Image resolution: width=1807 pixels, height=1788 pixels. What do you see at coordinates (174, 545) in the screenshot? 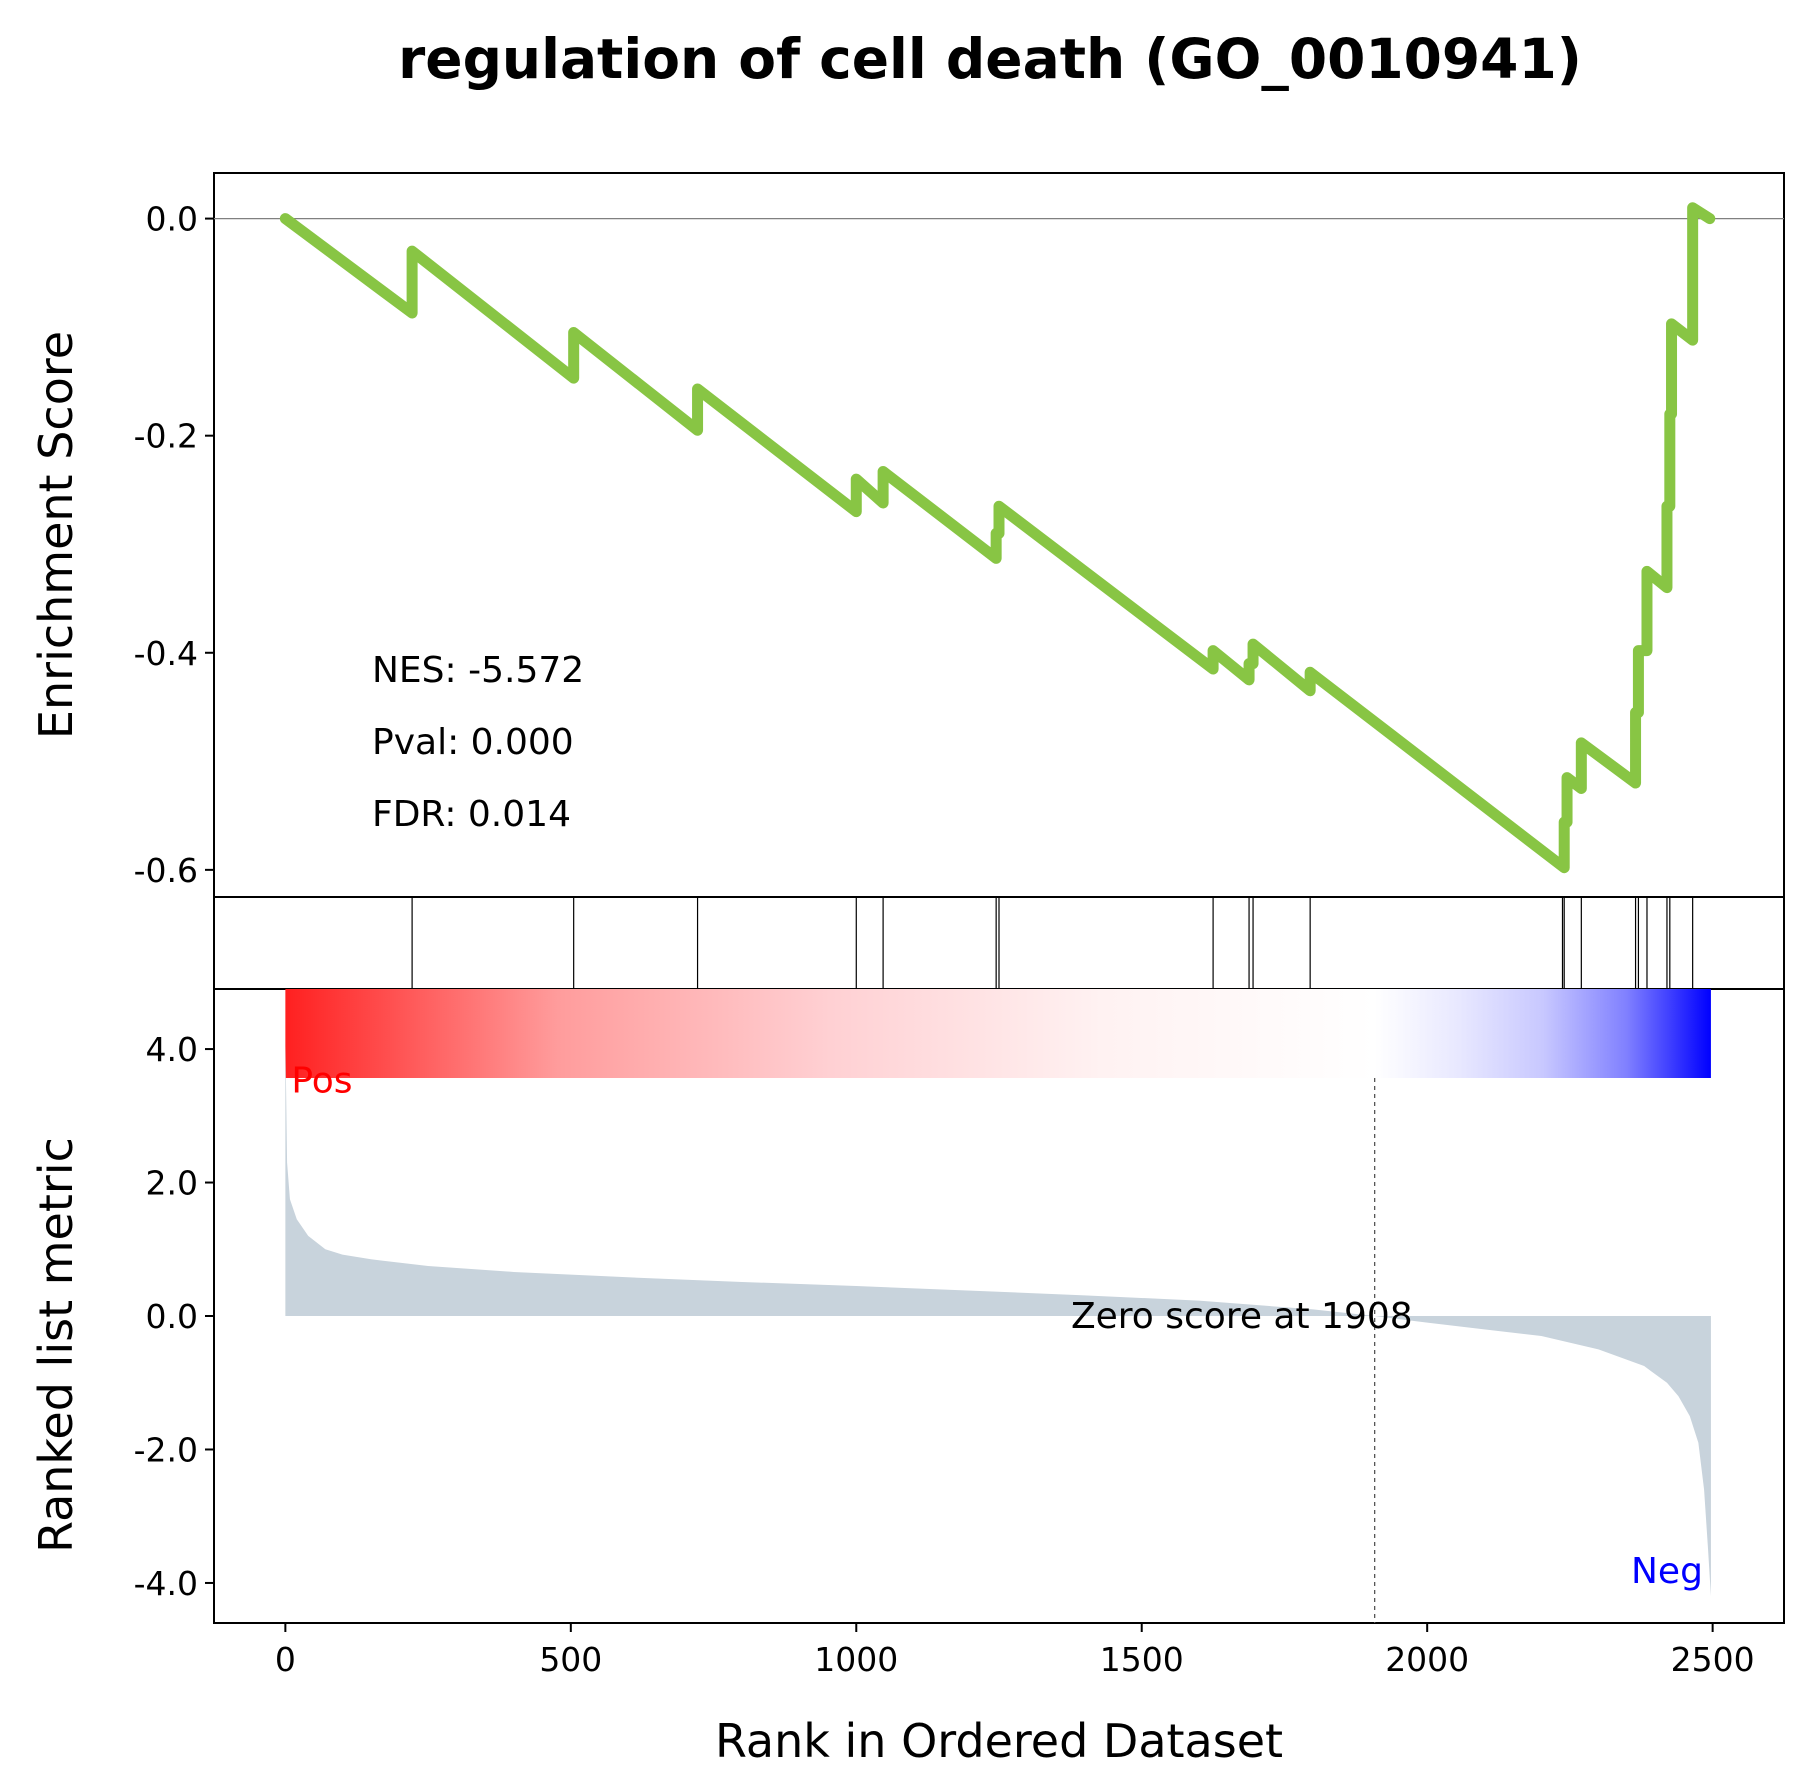
I see `enrichment-y-ticks: 0.0 -0.2 -0.4 -0.6` at bounding box center [174, 545].